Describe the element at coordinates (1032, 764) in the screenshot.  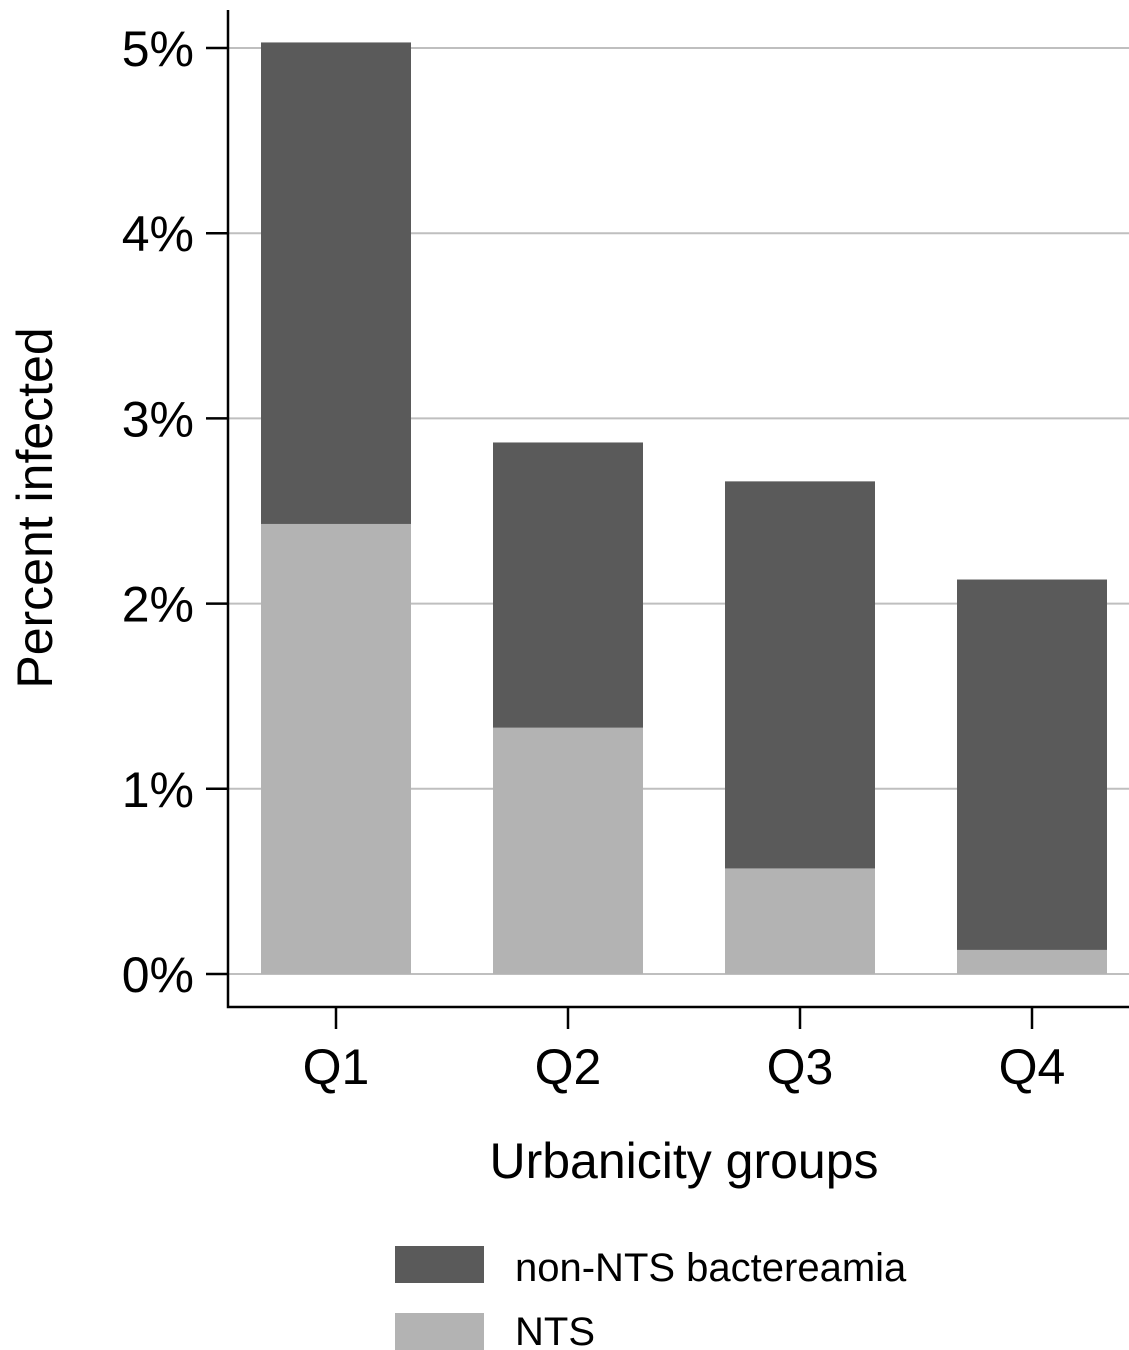
I see `bar-q4-non-nts` at that location.